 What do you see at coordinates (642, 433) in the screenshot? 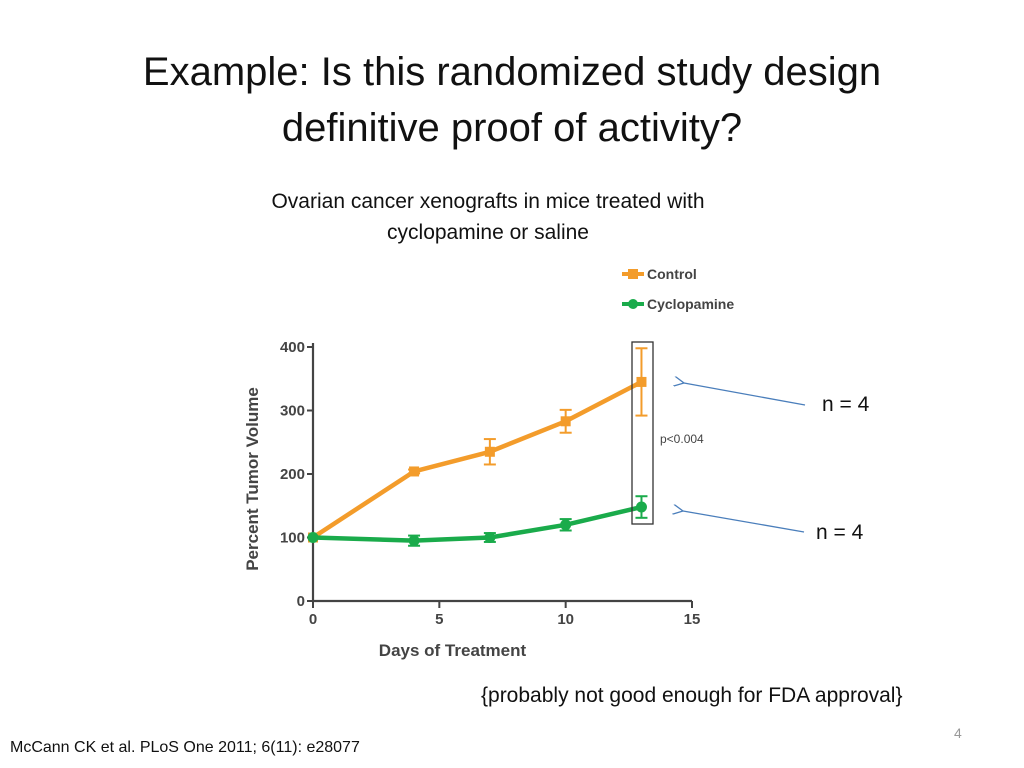
I see `highlight-box` at bounding box center [642, 433].